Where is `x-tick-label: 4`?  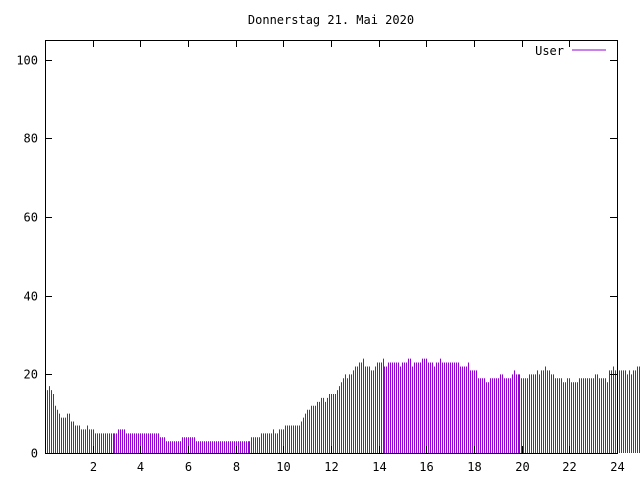 x-tick-label: 4 is located at coordinates (140, 467).